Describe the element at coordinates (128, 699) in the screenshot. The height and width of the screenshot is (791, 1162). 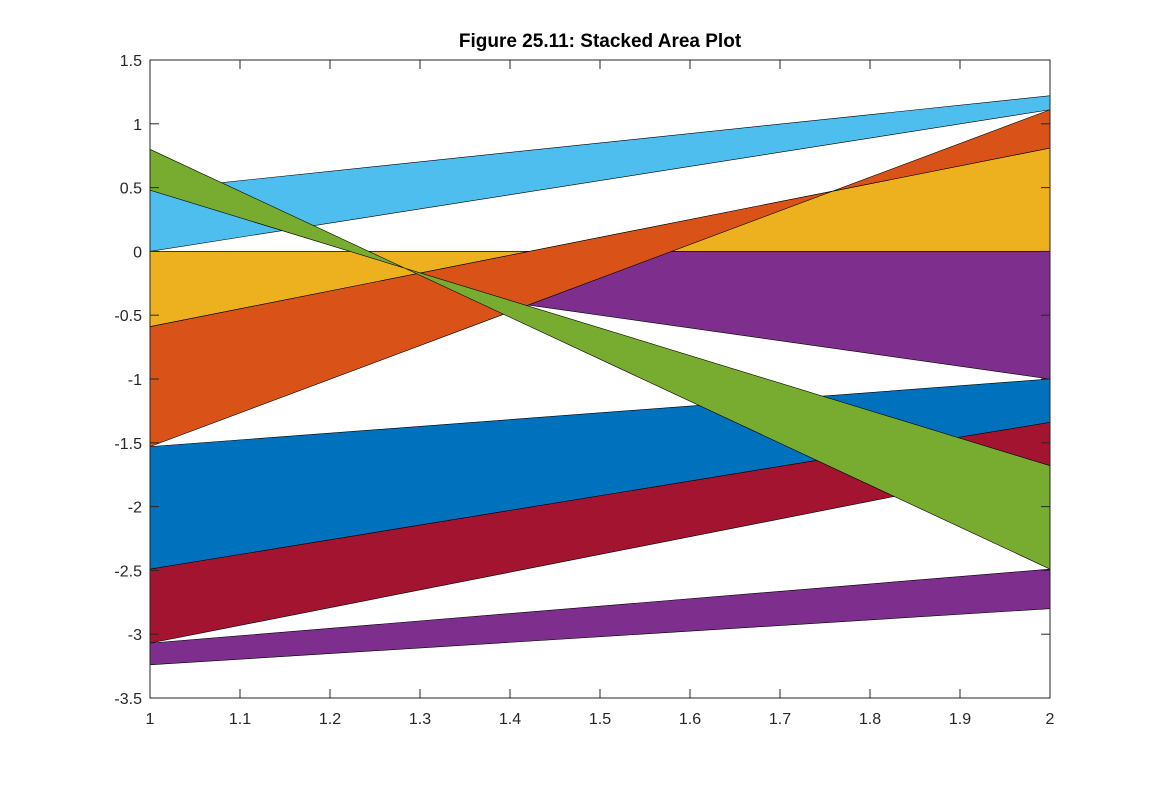
I see `y-tick-label: -3.5` at that location.